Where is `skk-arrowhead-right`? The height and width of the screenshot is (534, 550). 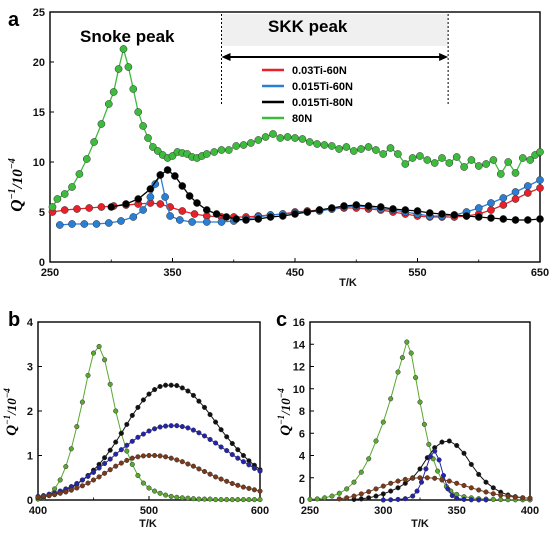
skk-arrowhead-right is located at coordinates (444, 57).